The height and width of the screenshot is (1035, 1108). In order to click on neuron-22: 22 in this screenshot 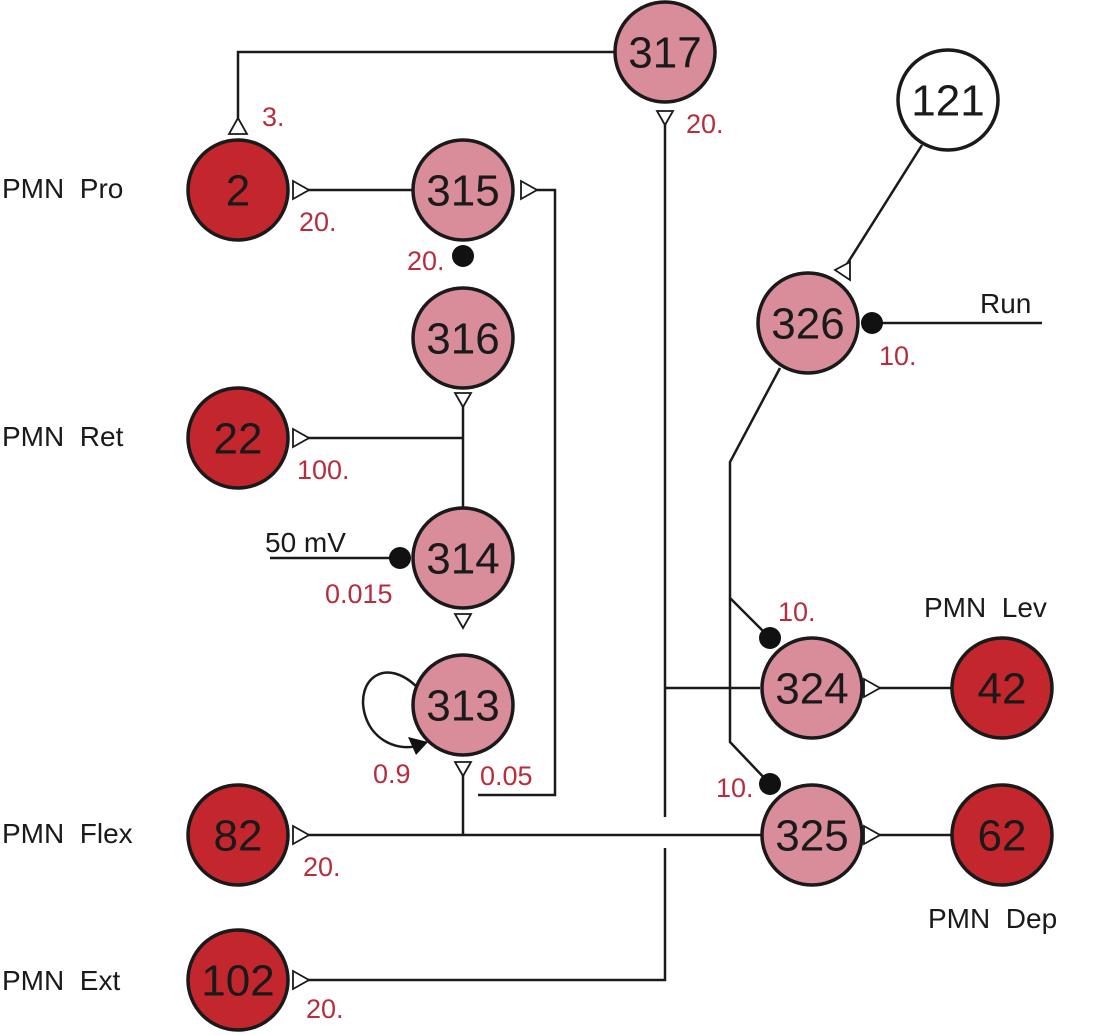, I will do `click(238, 438)`.